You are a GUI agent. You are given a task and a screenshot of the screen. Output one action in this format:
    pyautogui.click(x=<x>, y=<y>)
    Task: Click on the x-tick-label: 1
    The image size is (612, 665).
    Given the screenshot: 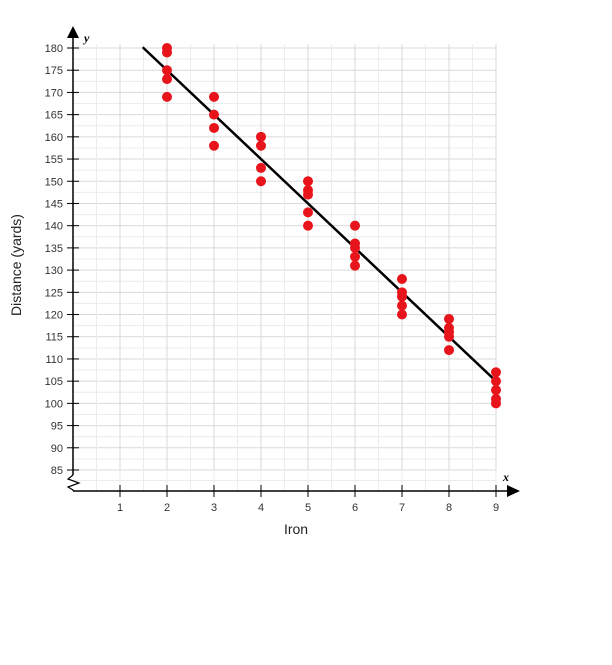 What is the action you would take?
    pyautogui.click(x=120, y=508)
    